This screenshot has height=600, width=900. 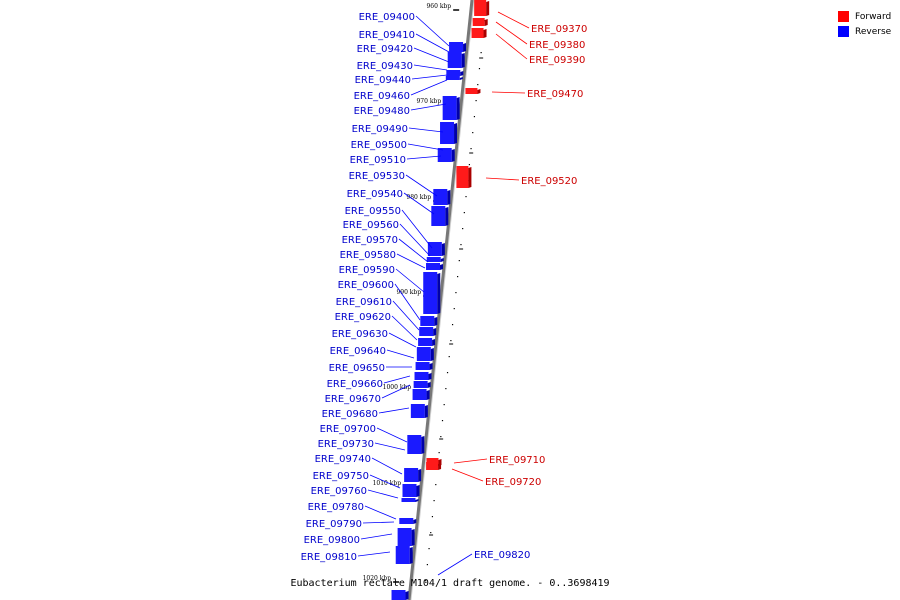 I want to click on scale-tick-label: 1020 kbp, so click(x=377, y=578).